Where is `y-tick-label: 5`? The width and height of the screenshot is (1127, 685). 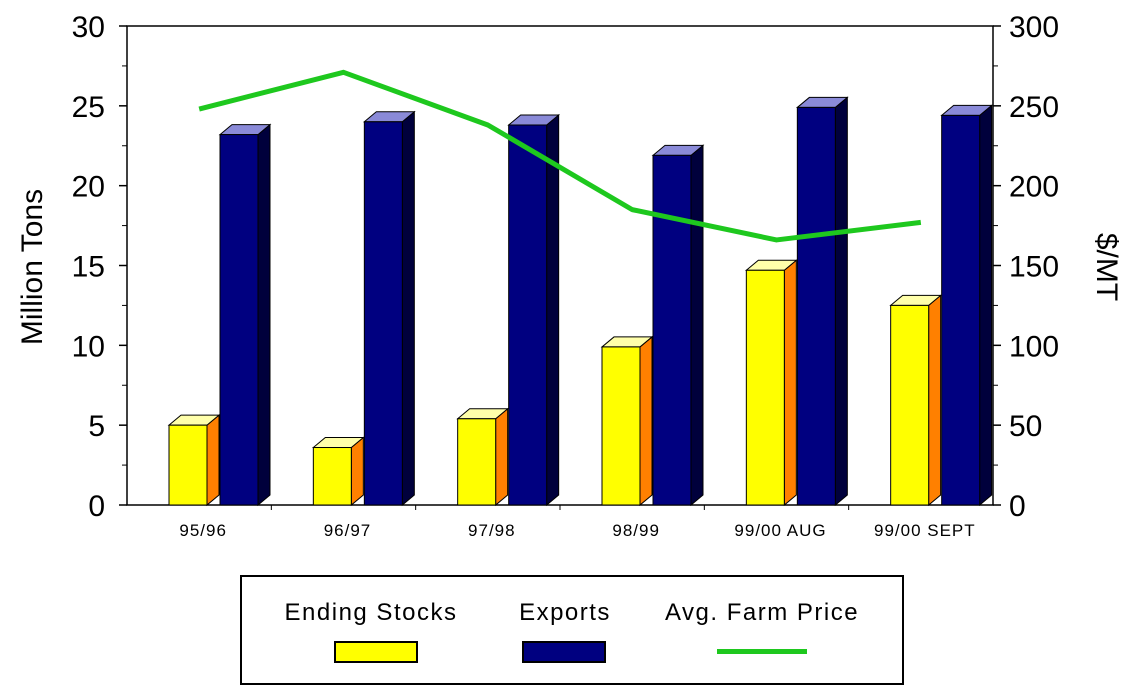 y-tick-label: 5 is located at coordinates (96, 426).